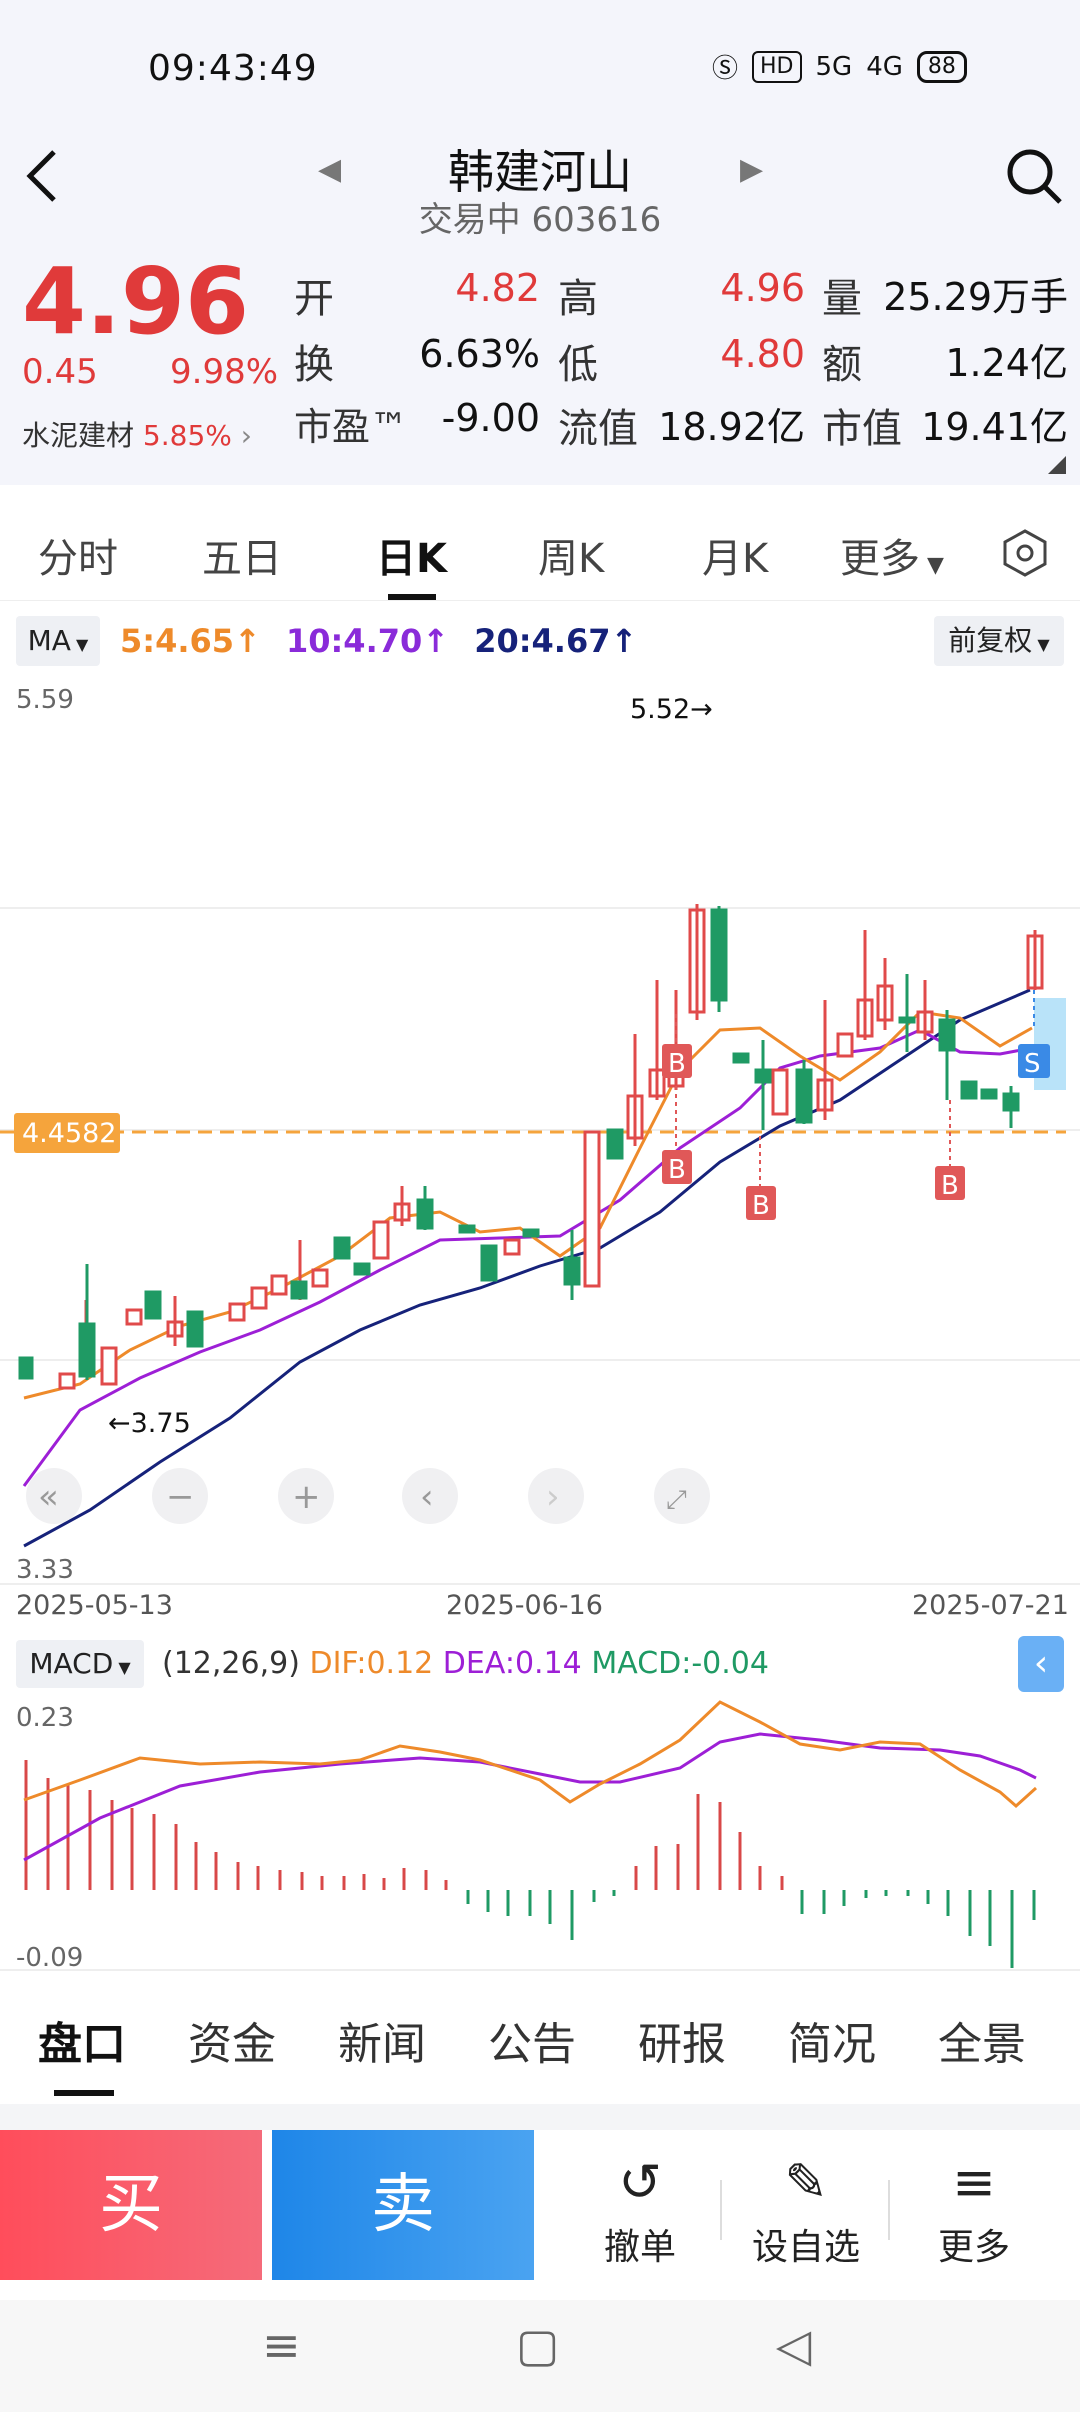 The width and height of the screenshot is (1080, 2412). I want to click on high-value: 4.96, so click(762, 288).